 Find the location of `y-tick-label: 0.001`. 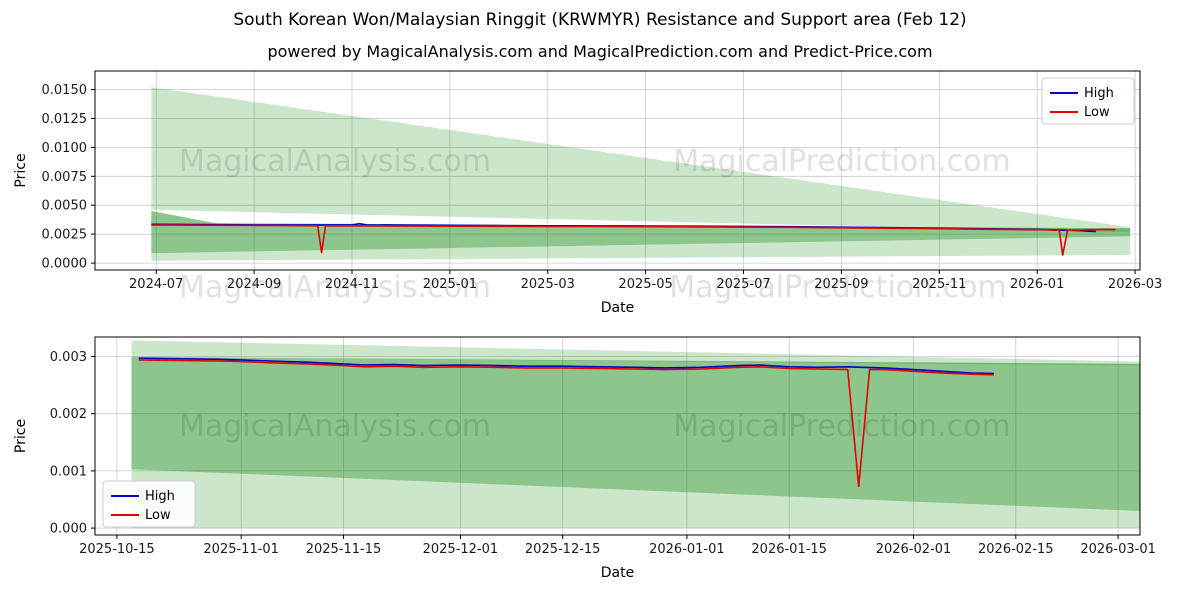

y-tick-label: 0.001 is located at coordinates (68, 471).